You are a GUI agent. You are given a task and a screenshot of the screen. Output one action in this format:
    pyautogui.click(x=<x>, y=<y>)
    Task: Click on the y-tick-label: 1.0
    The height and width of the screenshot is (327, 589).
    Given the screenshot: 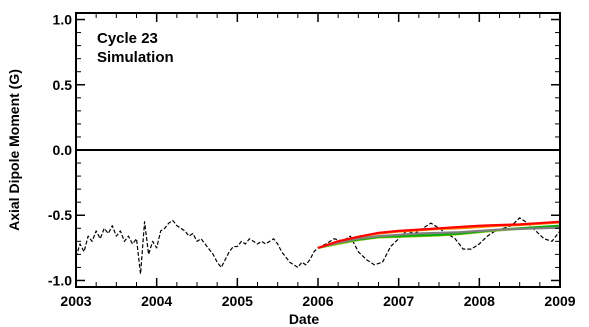 What is the action you would take?
    pyautogui.click(x=63, y=20)
    